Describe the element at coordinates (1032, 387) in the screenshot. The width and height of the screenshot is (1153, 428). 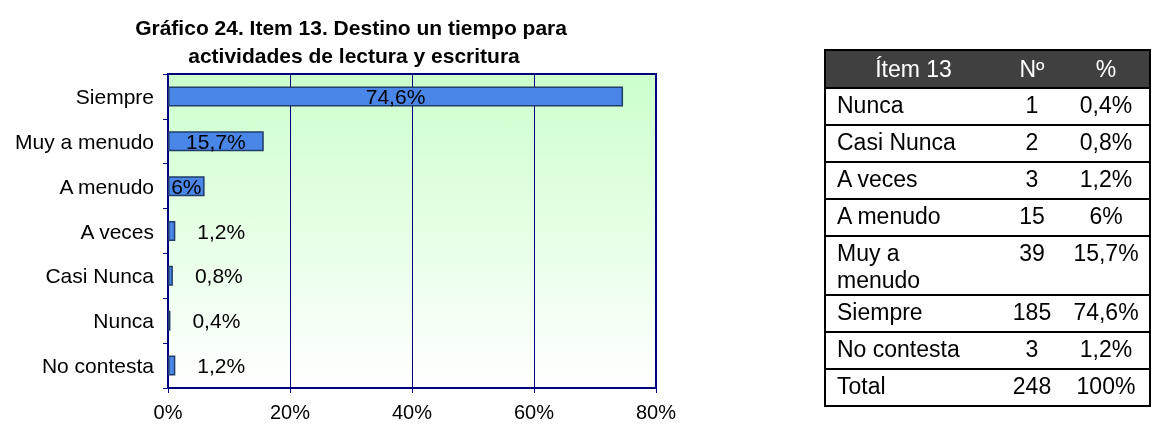
I see `data-label: 248` at that location.